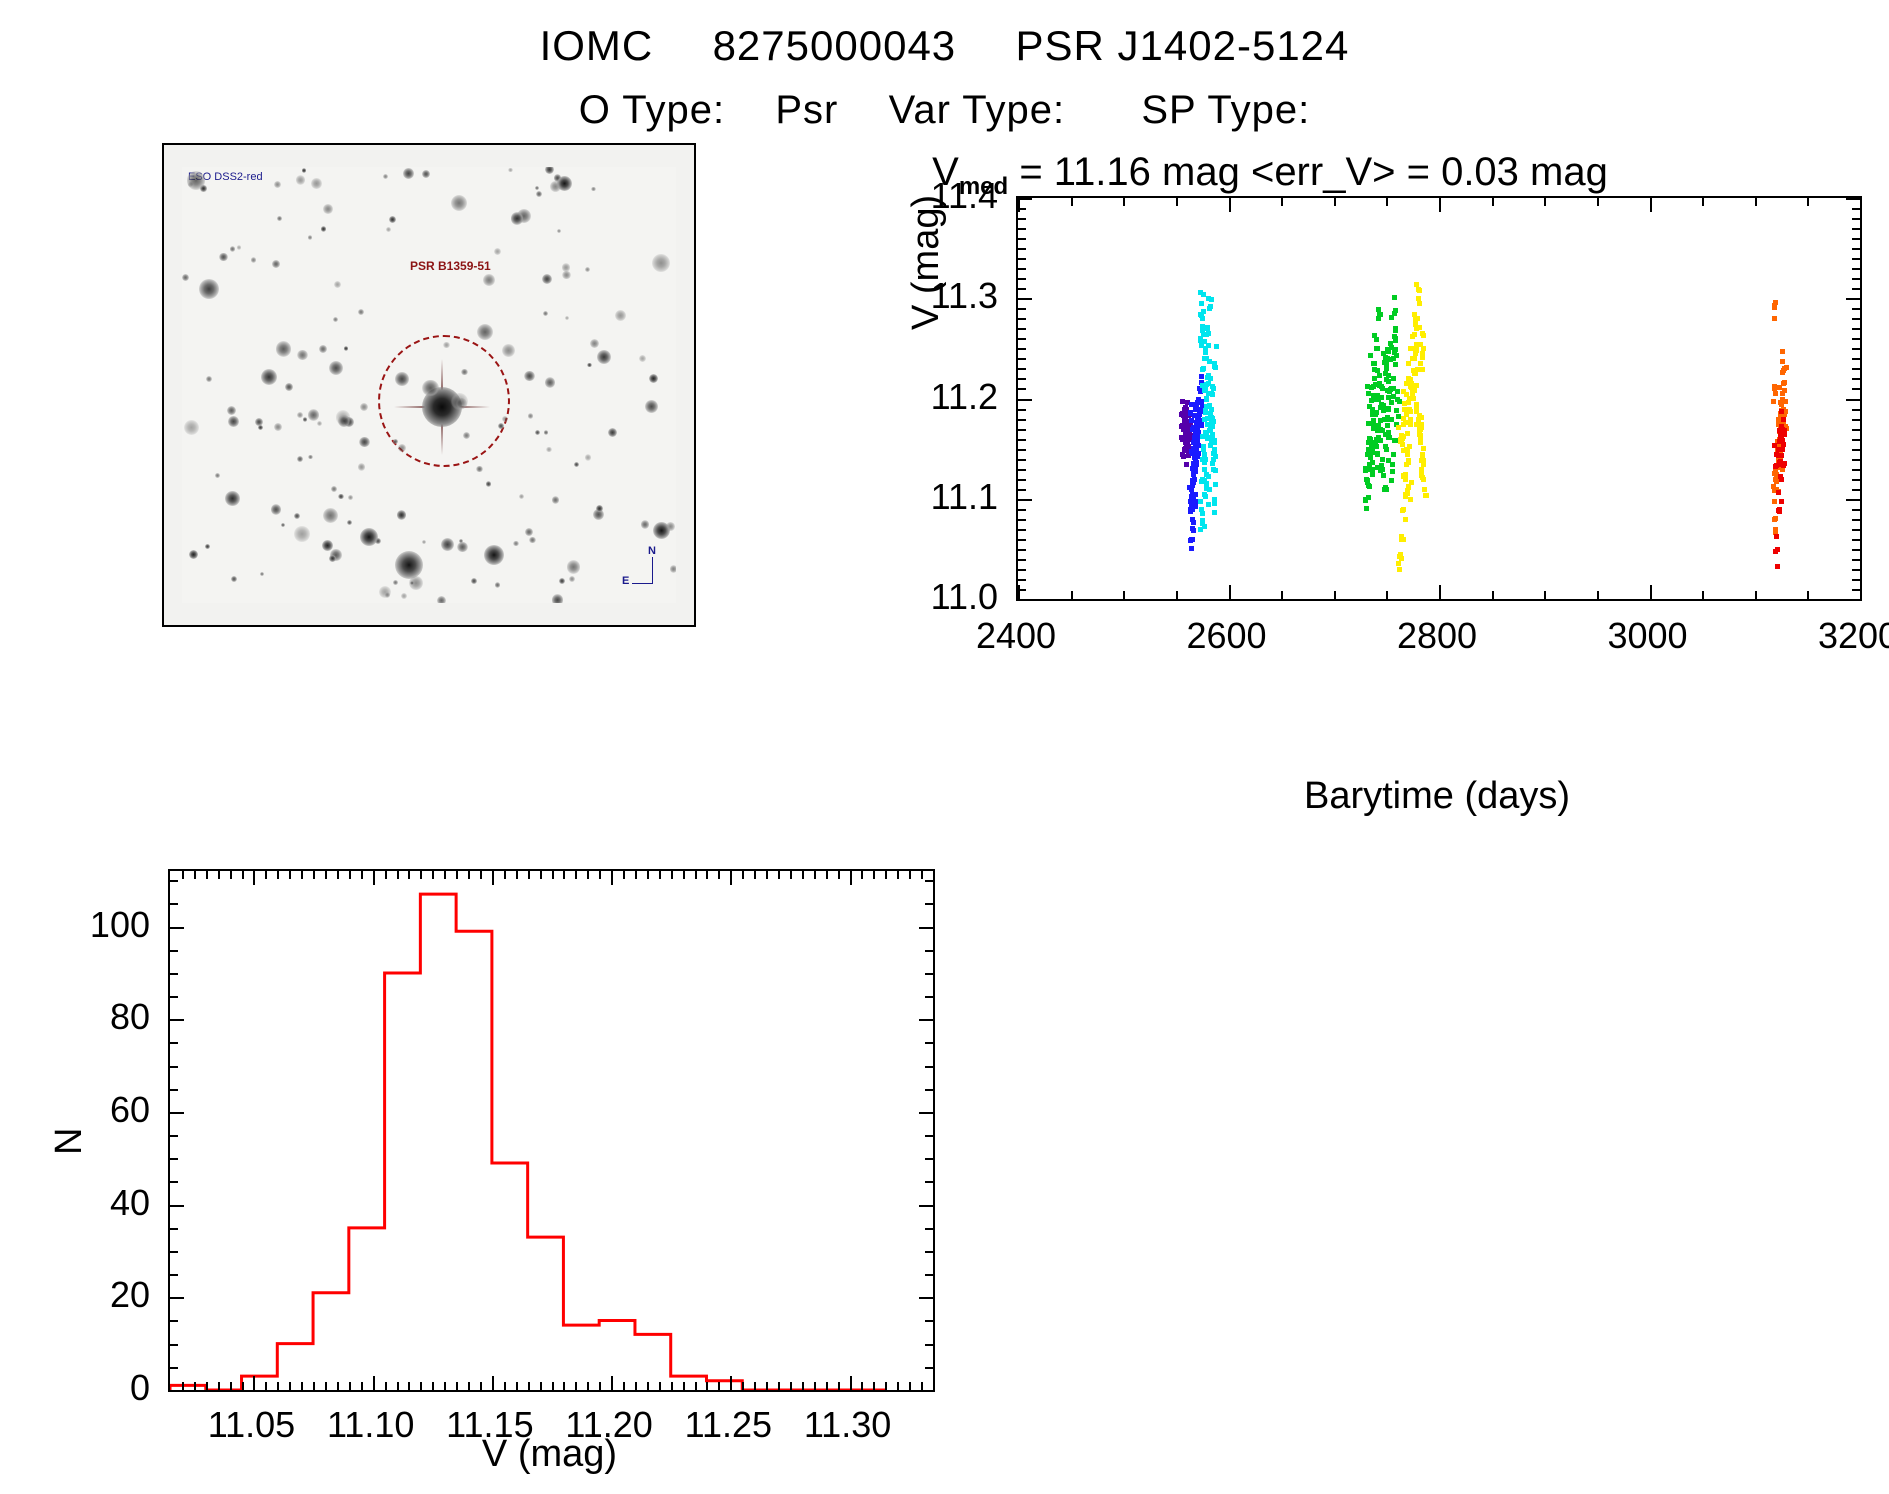  Describe the element at coordinates (926, 927) in the screenshot. I see `histogram-y-tick` at that location.